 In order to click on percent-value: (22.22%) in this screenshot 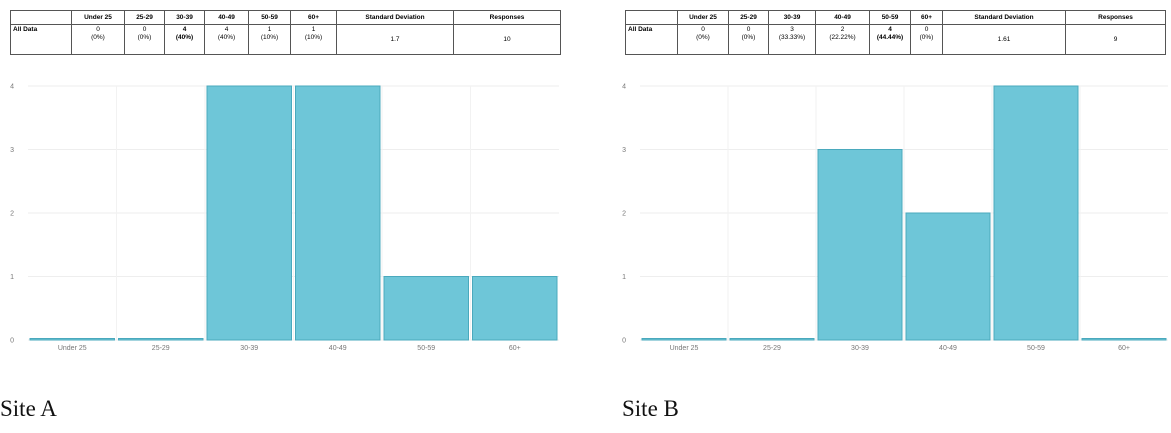, I will do `click(842, 37)`.